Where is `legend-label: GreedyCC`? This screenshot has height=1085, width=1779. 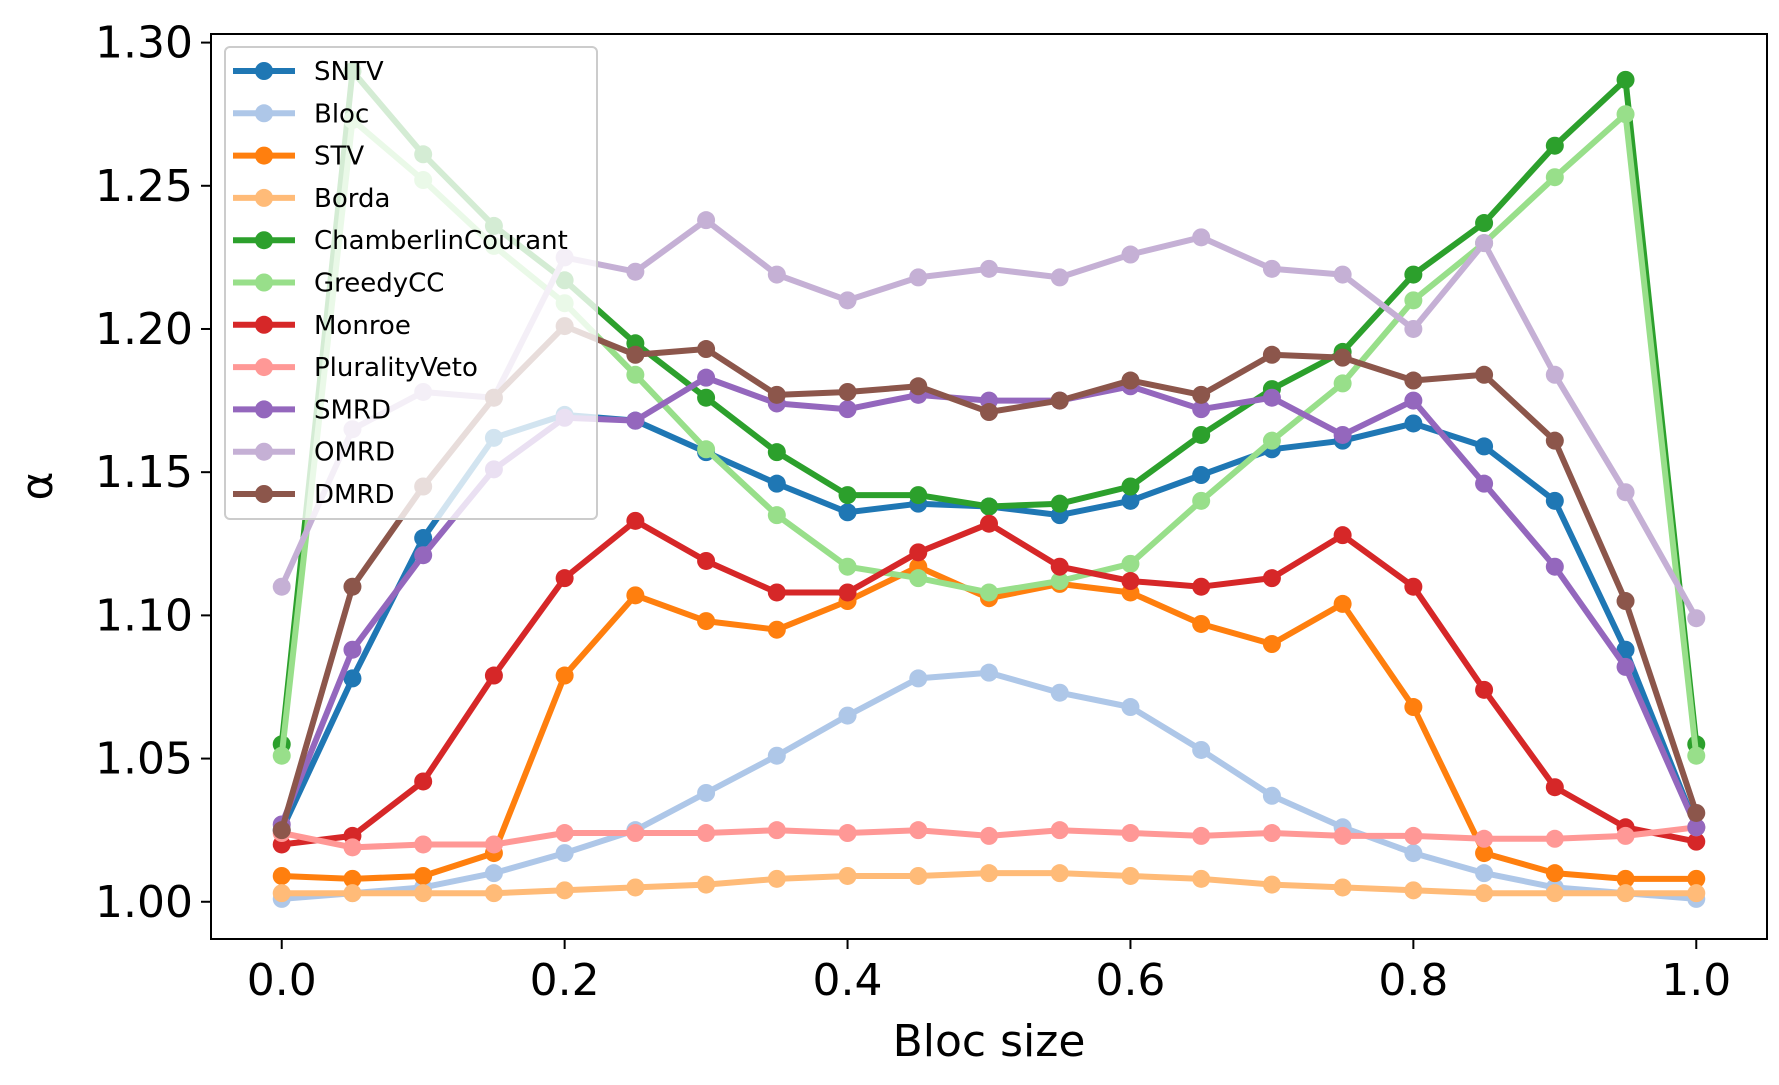 legend-label: GreedyCC is located at coordinates (379, 284).